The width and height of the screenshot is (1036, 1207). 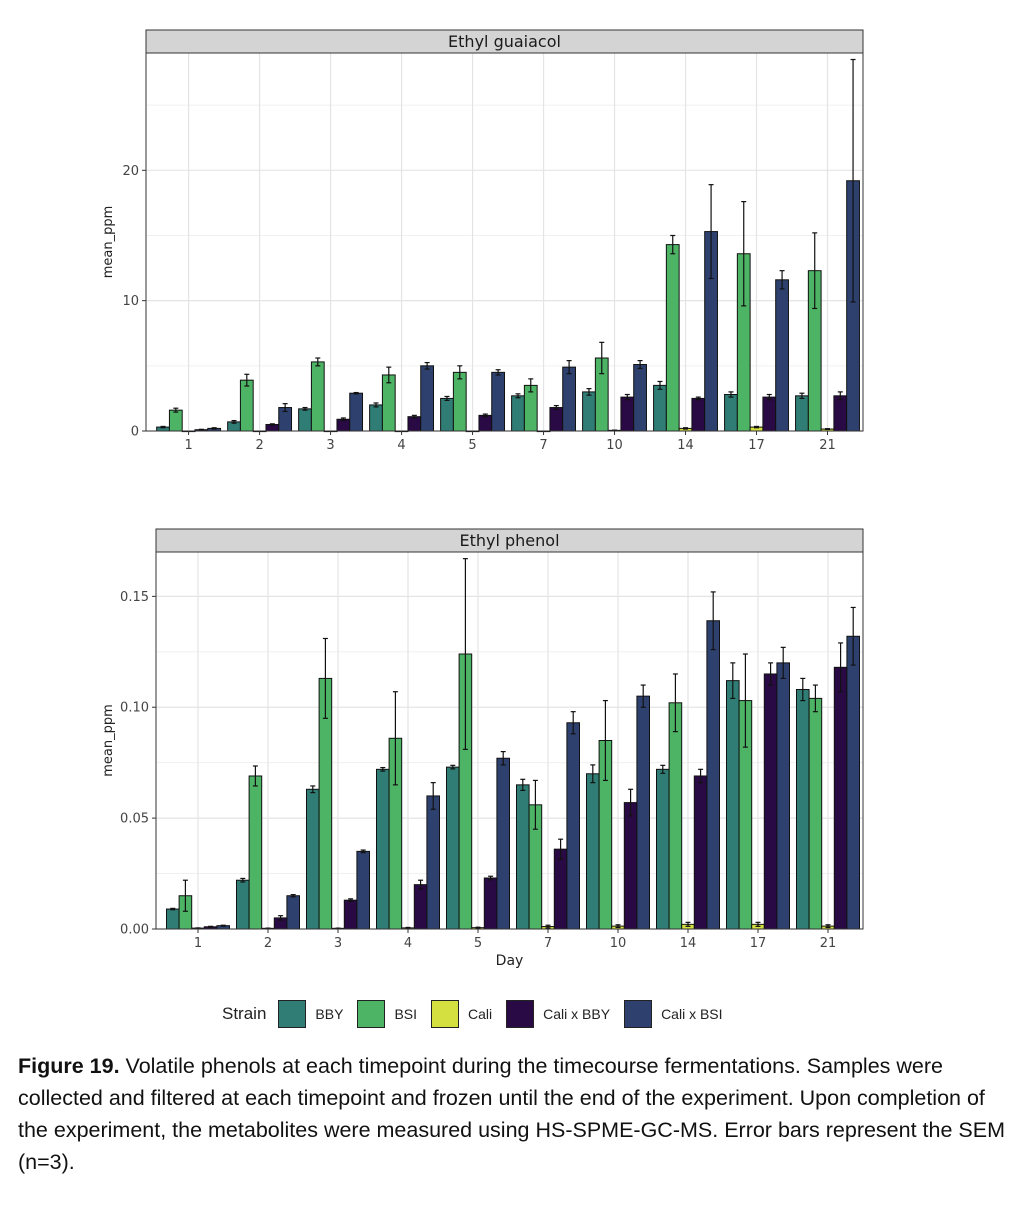 What do you see at coordinates (692, 1014) in the screenshot?
I see `legend-label-cali-x-bsi: Cali x BSI` at bounding box center [692, 1014].